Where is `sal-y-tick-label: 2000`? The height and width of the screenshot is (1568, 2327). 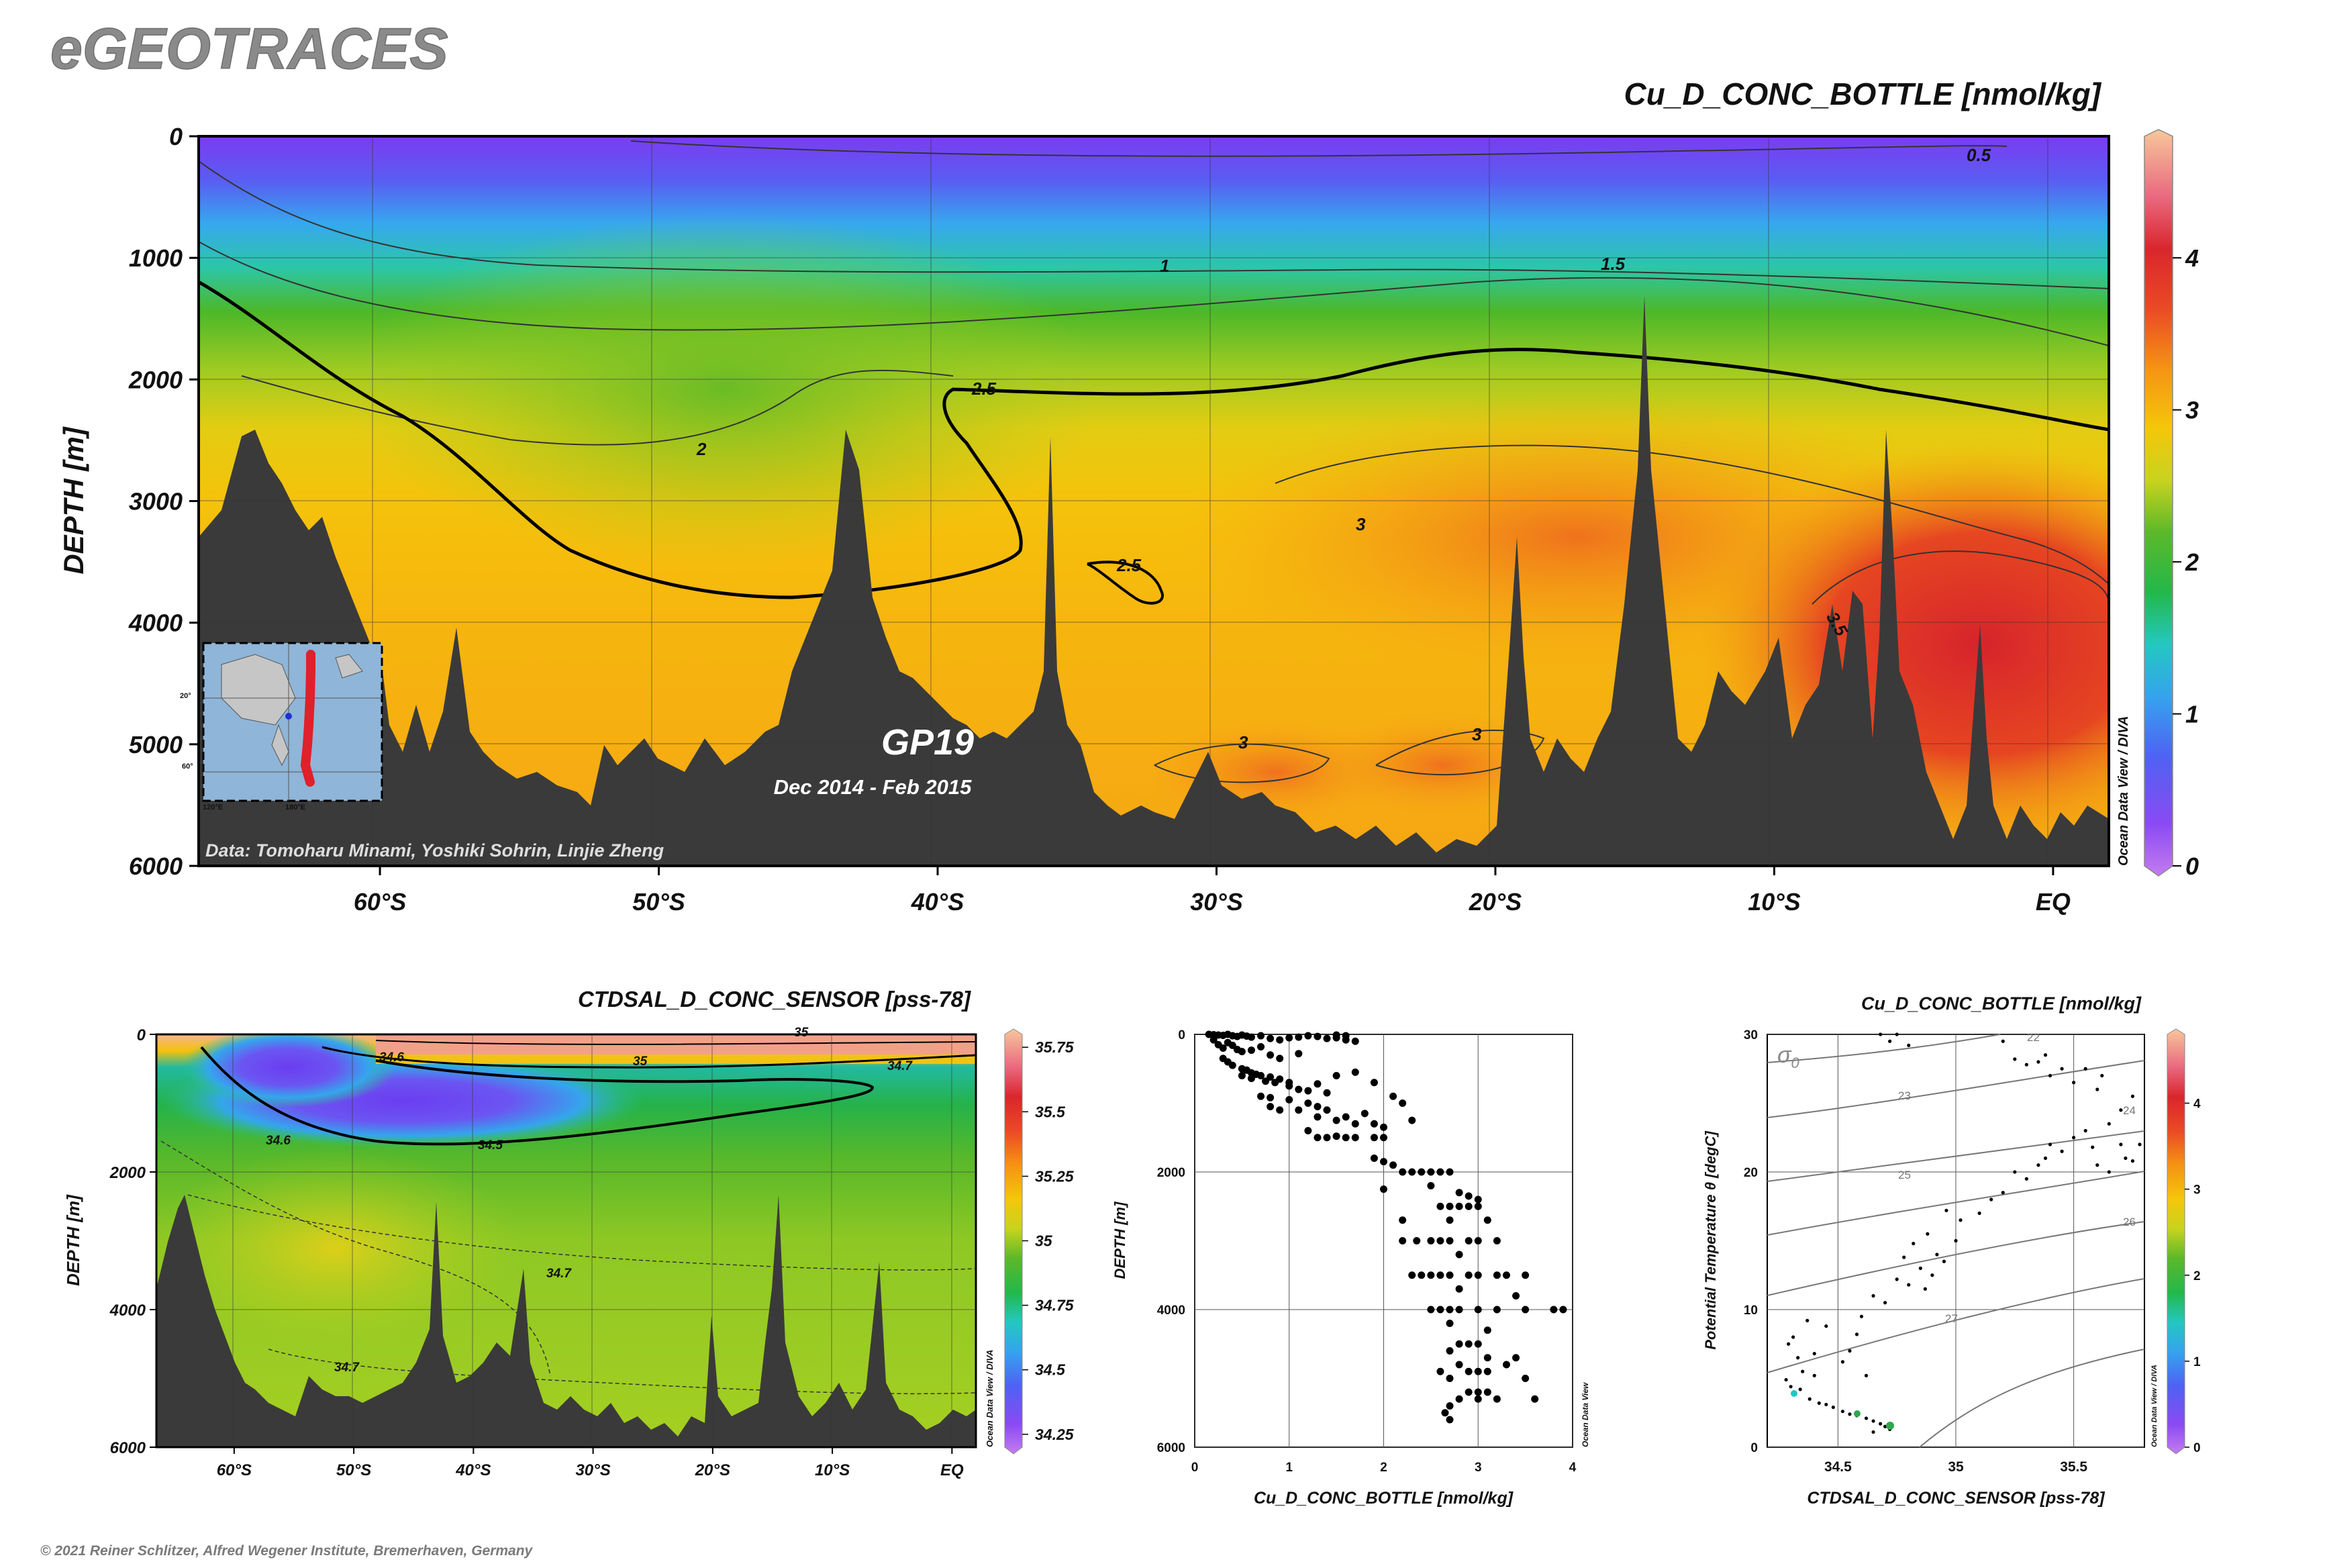
sal-y-tick-label: 2000 is located at coordinates (127, 1173).